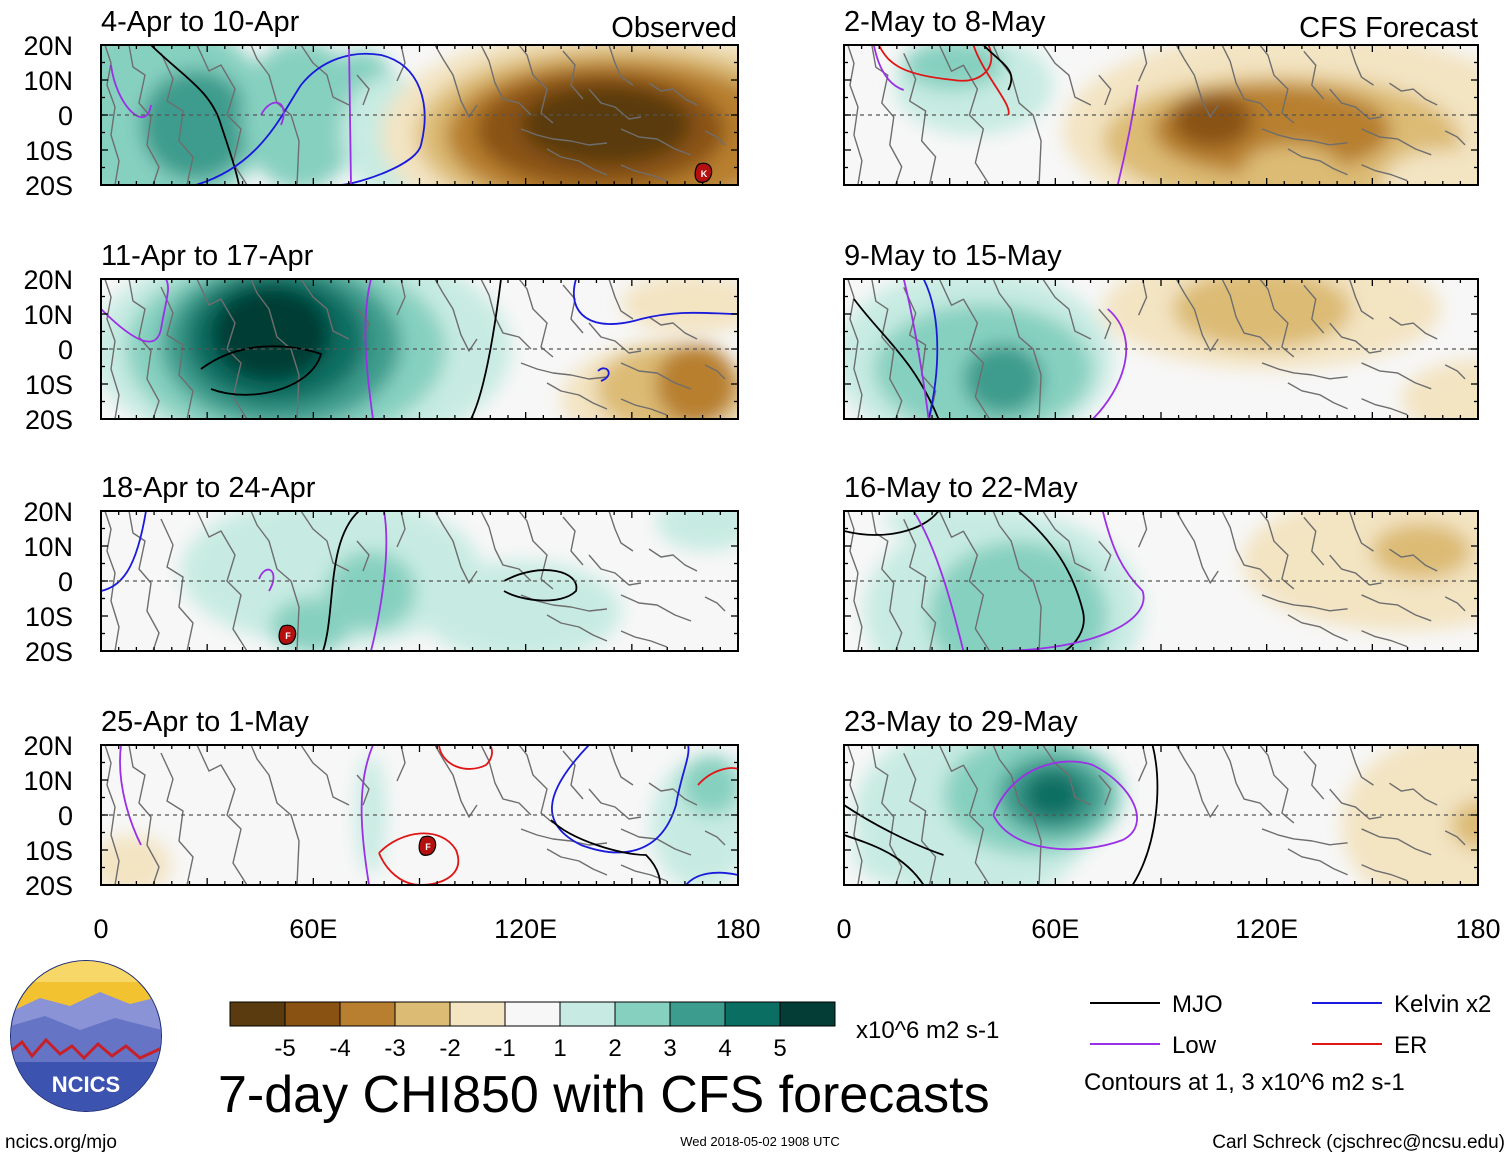 The image size is (1510, 1158). What do you see at coordinates (86, 1036) in the screenshot?
I see `ncics-logo: NCICS` at bounding box center [86, 1036].